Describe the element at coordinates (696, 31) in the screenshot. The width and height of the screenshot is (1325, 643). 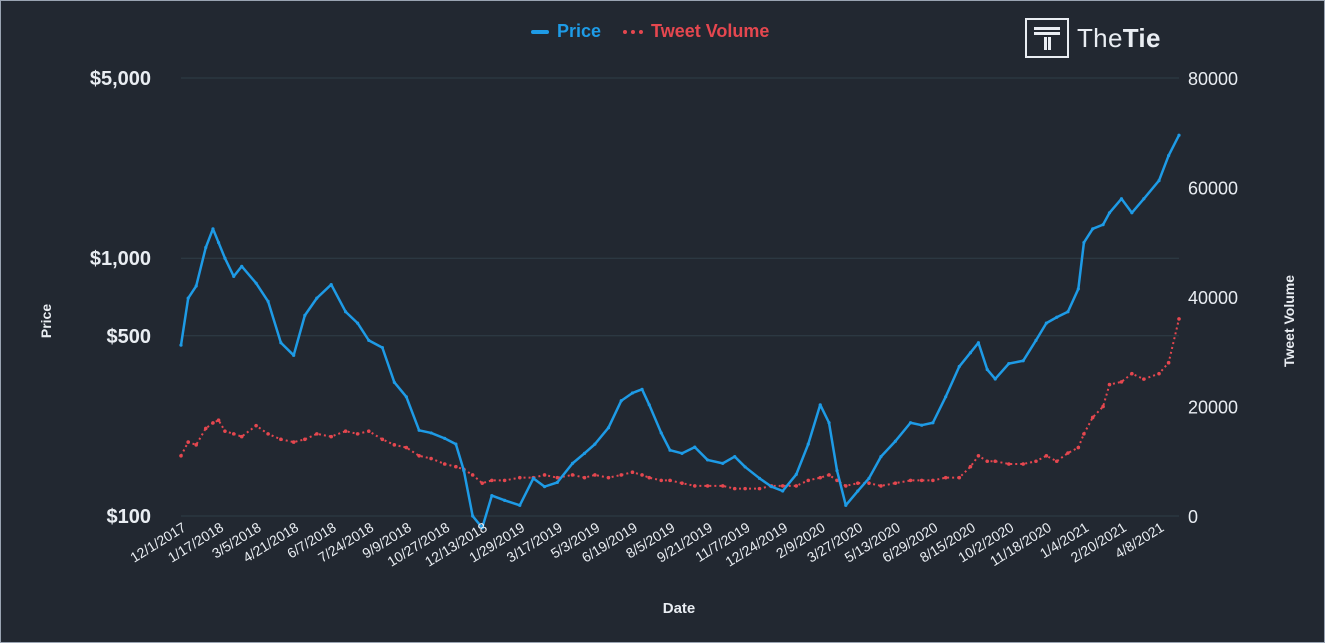
I see `legend-item-tweet-volume: Tweet Volume` at that location.